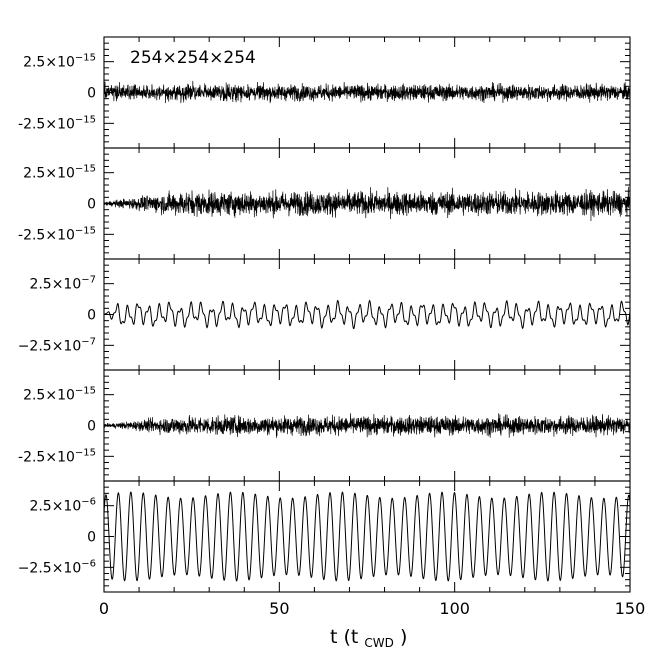  Describe the element at coordinates (630, 608) in the screenshot. I see `x-tick-label: 150` at that location.